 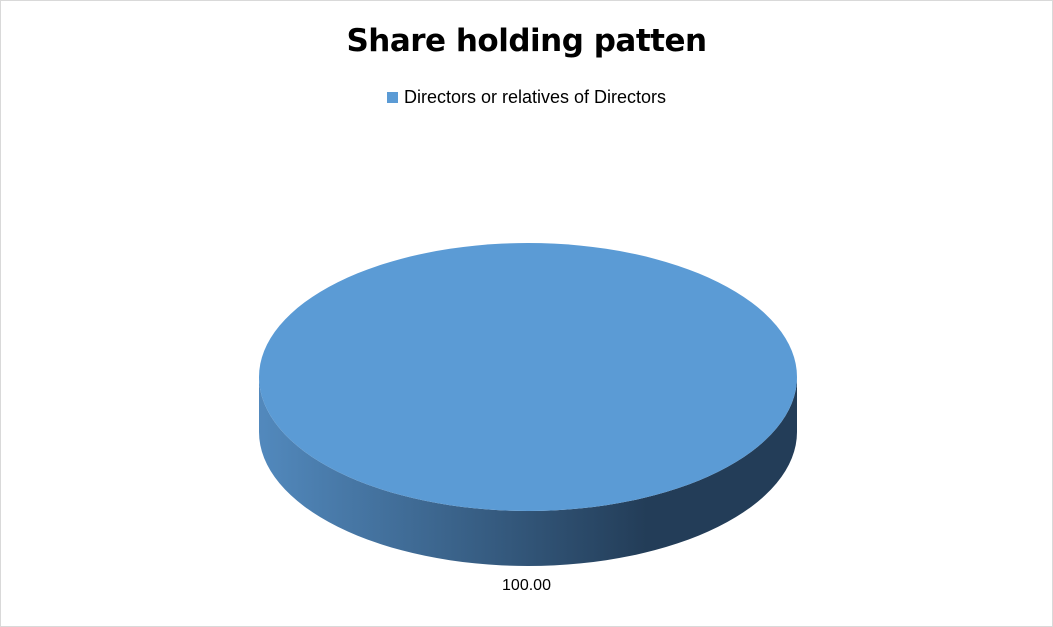 I want to click on data-label: 100.00, so click(x=526, y=585).